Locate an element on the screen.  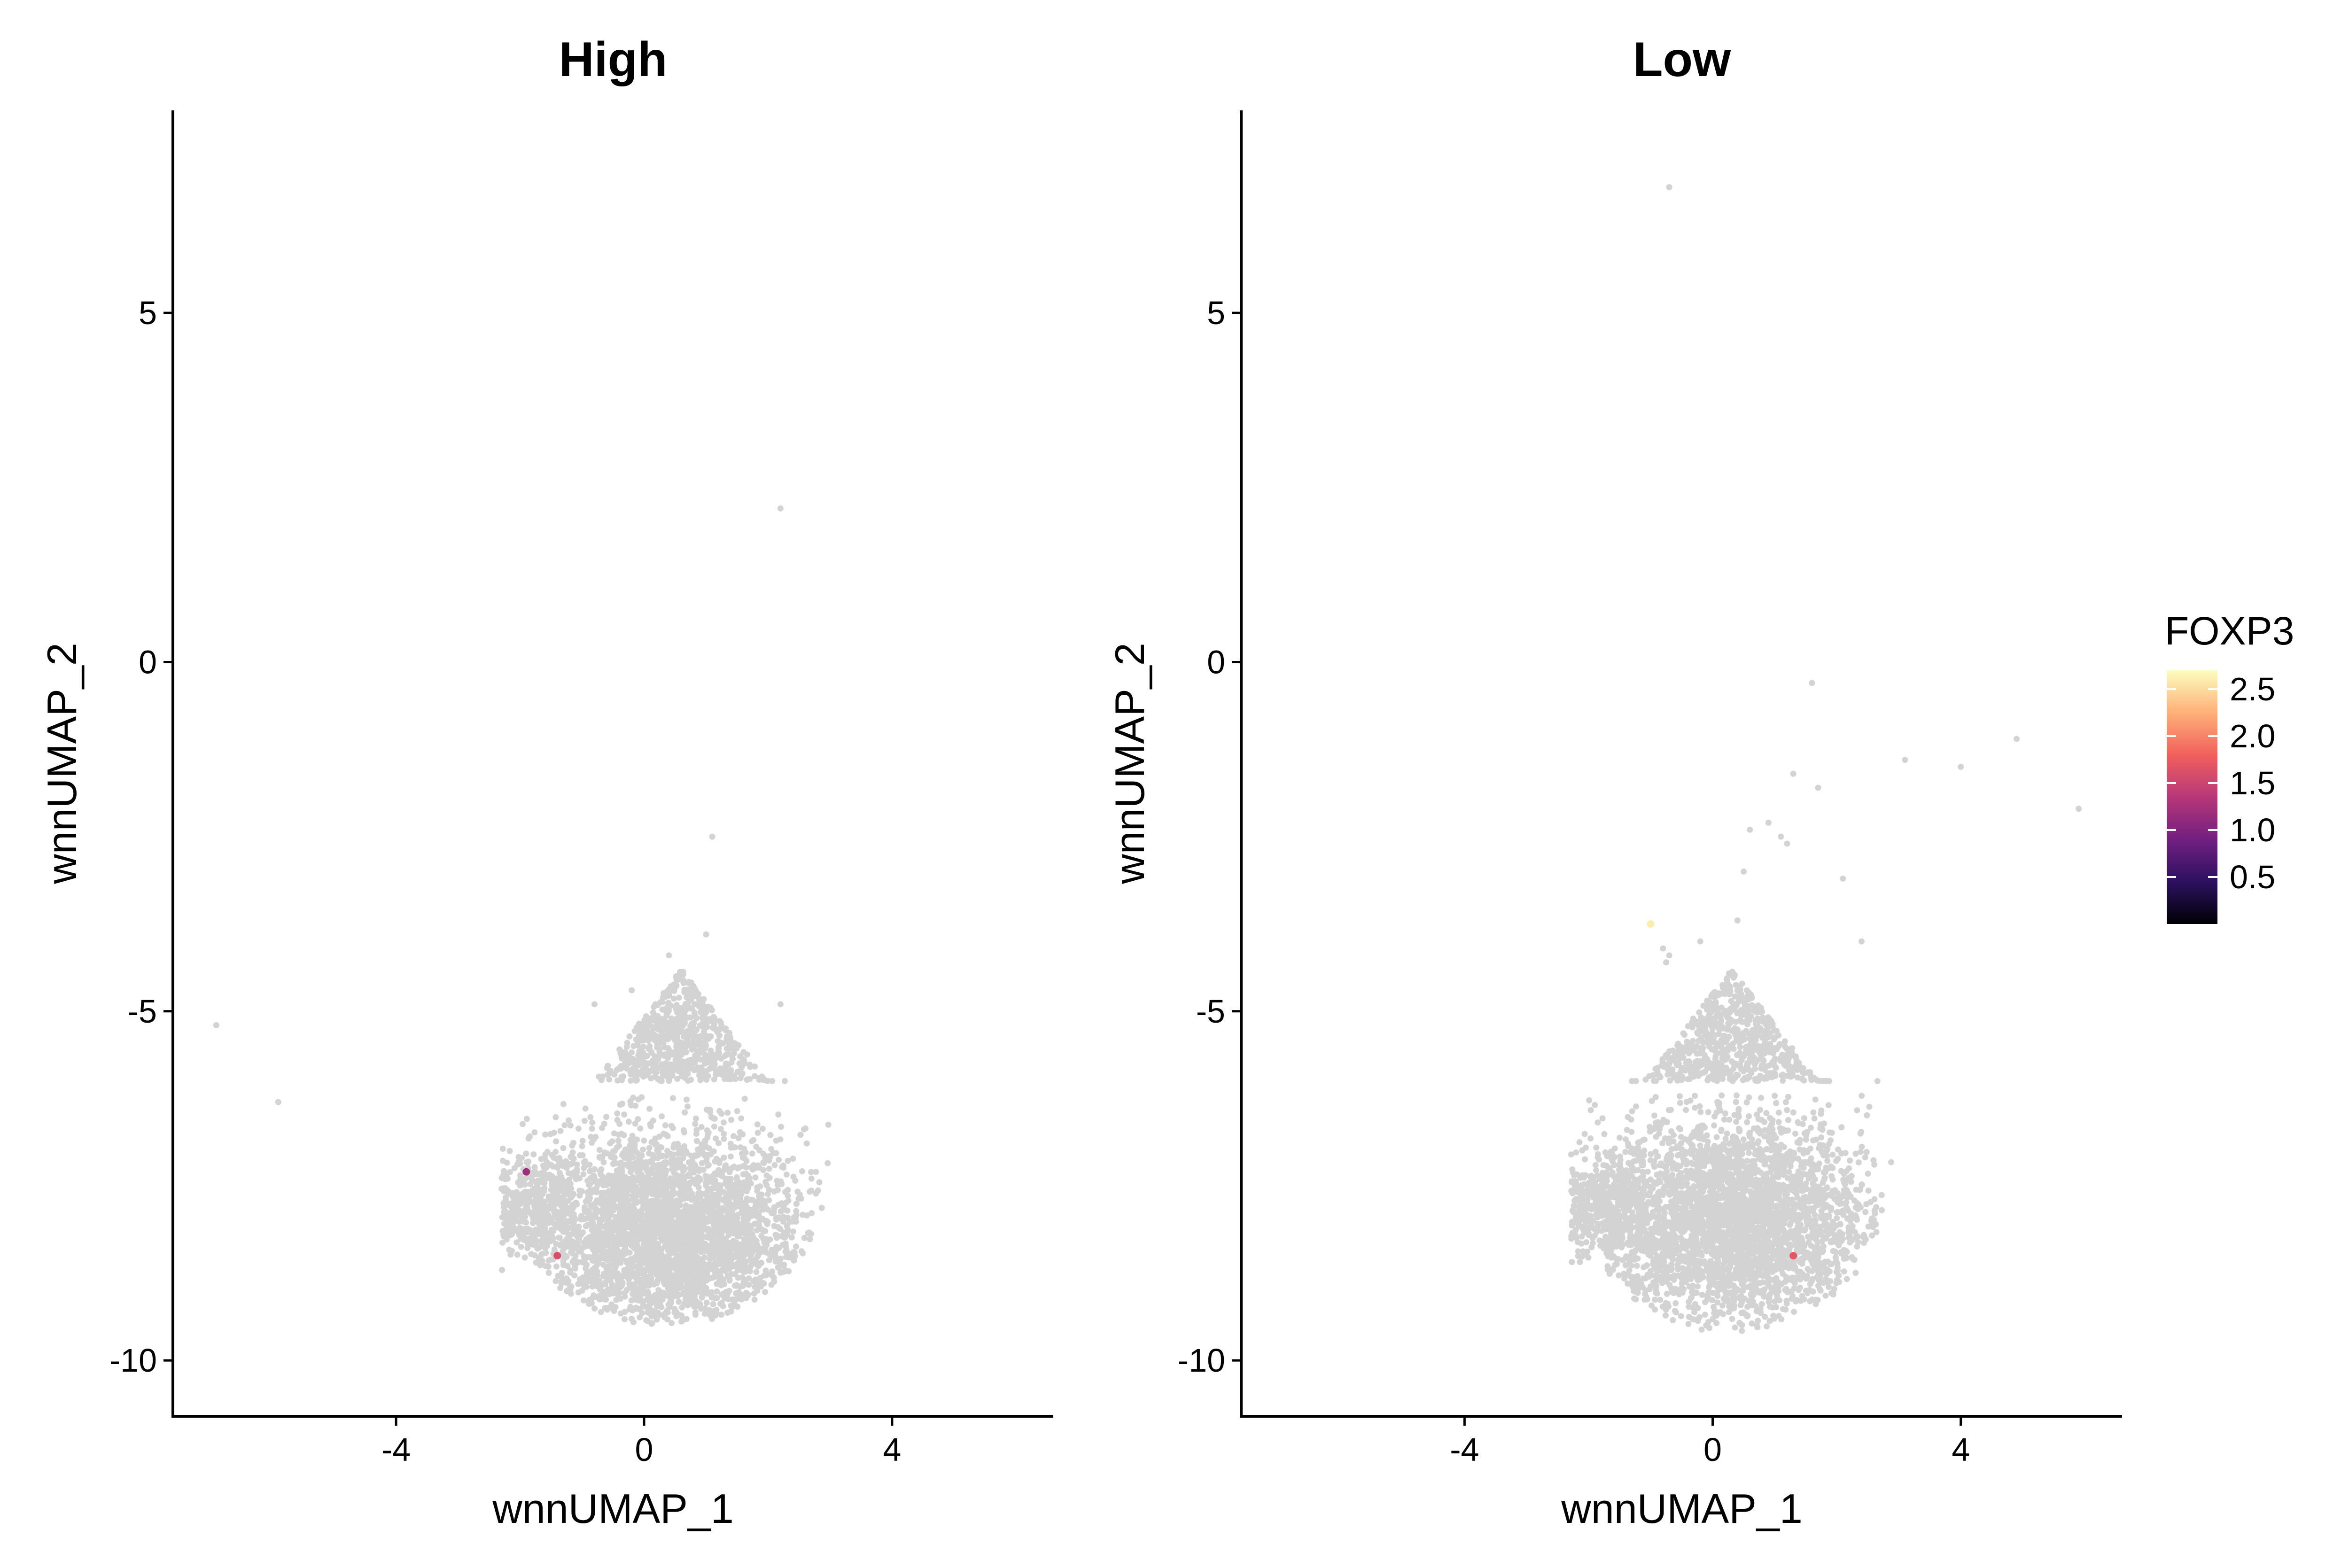
outlier-point is located at coordinates (781, 1004).